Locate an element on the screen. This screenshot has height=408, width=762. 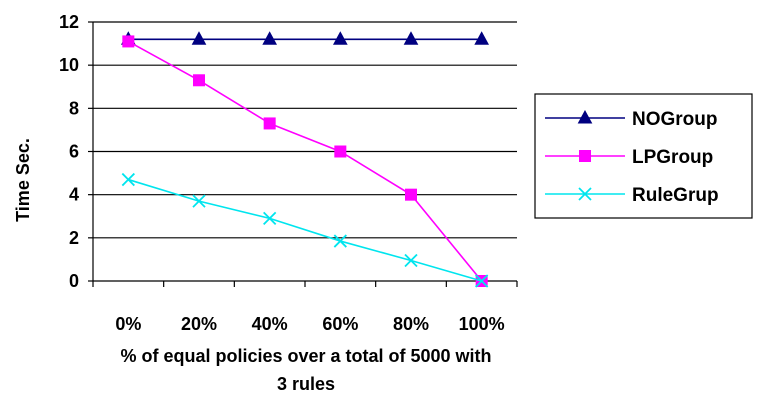
x-tick-label: 60% is located at coordinates (340, 324).